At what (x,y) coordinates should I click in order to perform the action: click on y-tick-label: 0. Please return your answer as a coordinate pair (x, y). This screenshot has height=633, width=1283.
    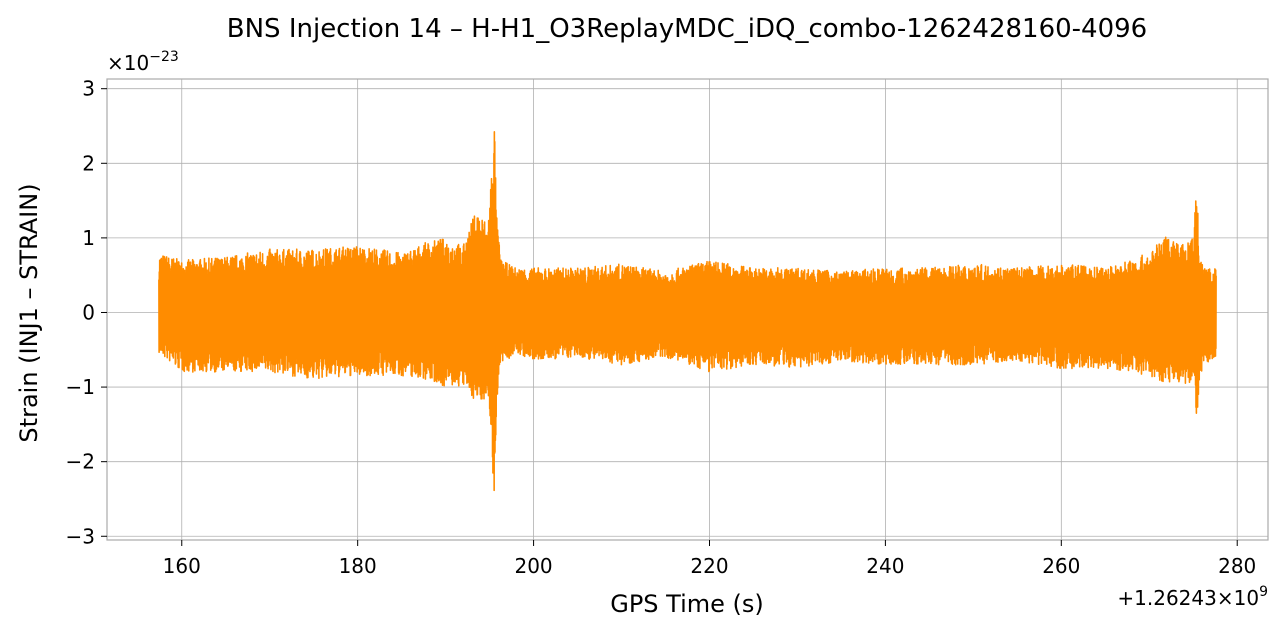
    Looking at the image, I should click on (88, 312).